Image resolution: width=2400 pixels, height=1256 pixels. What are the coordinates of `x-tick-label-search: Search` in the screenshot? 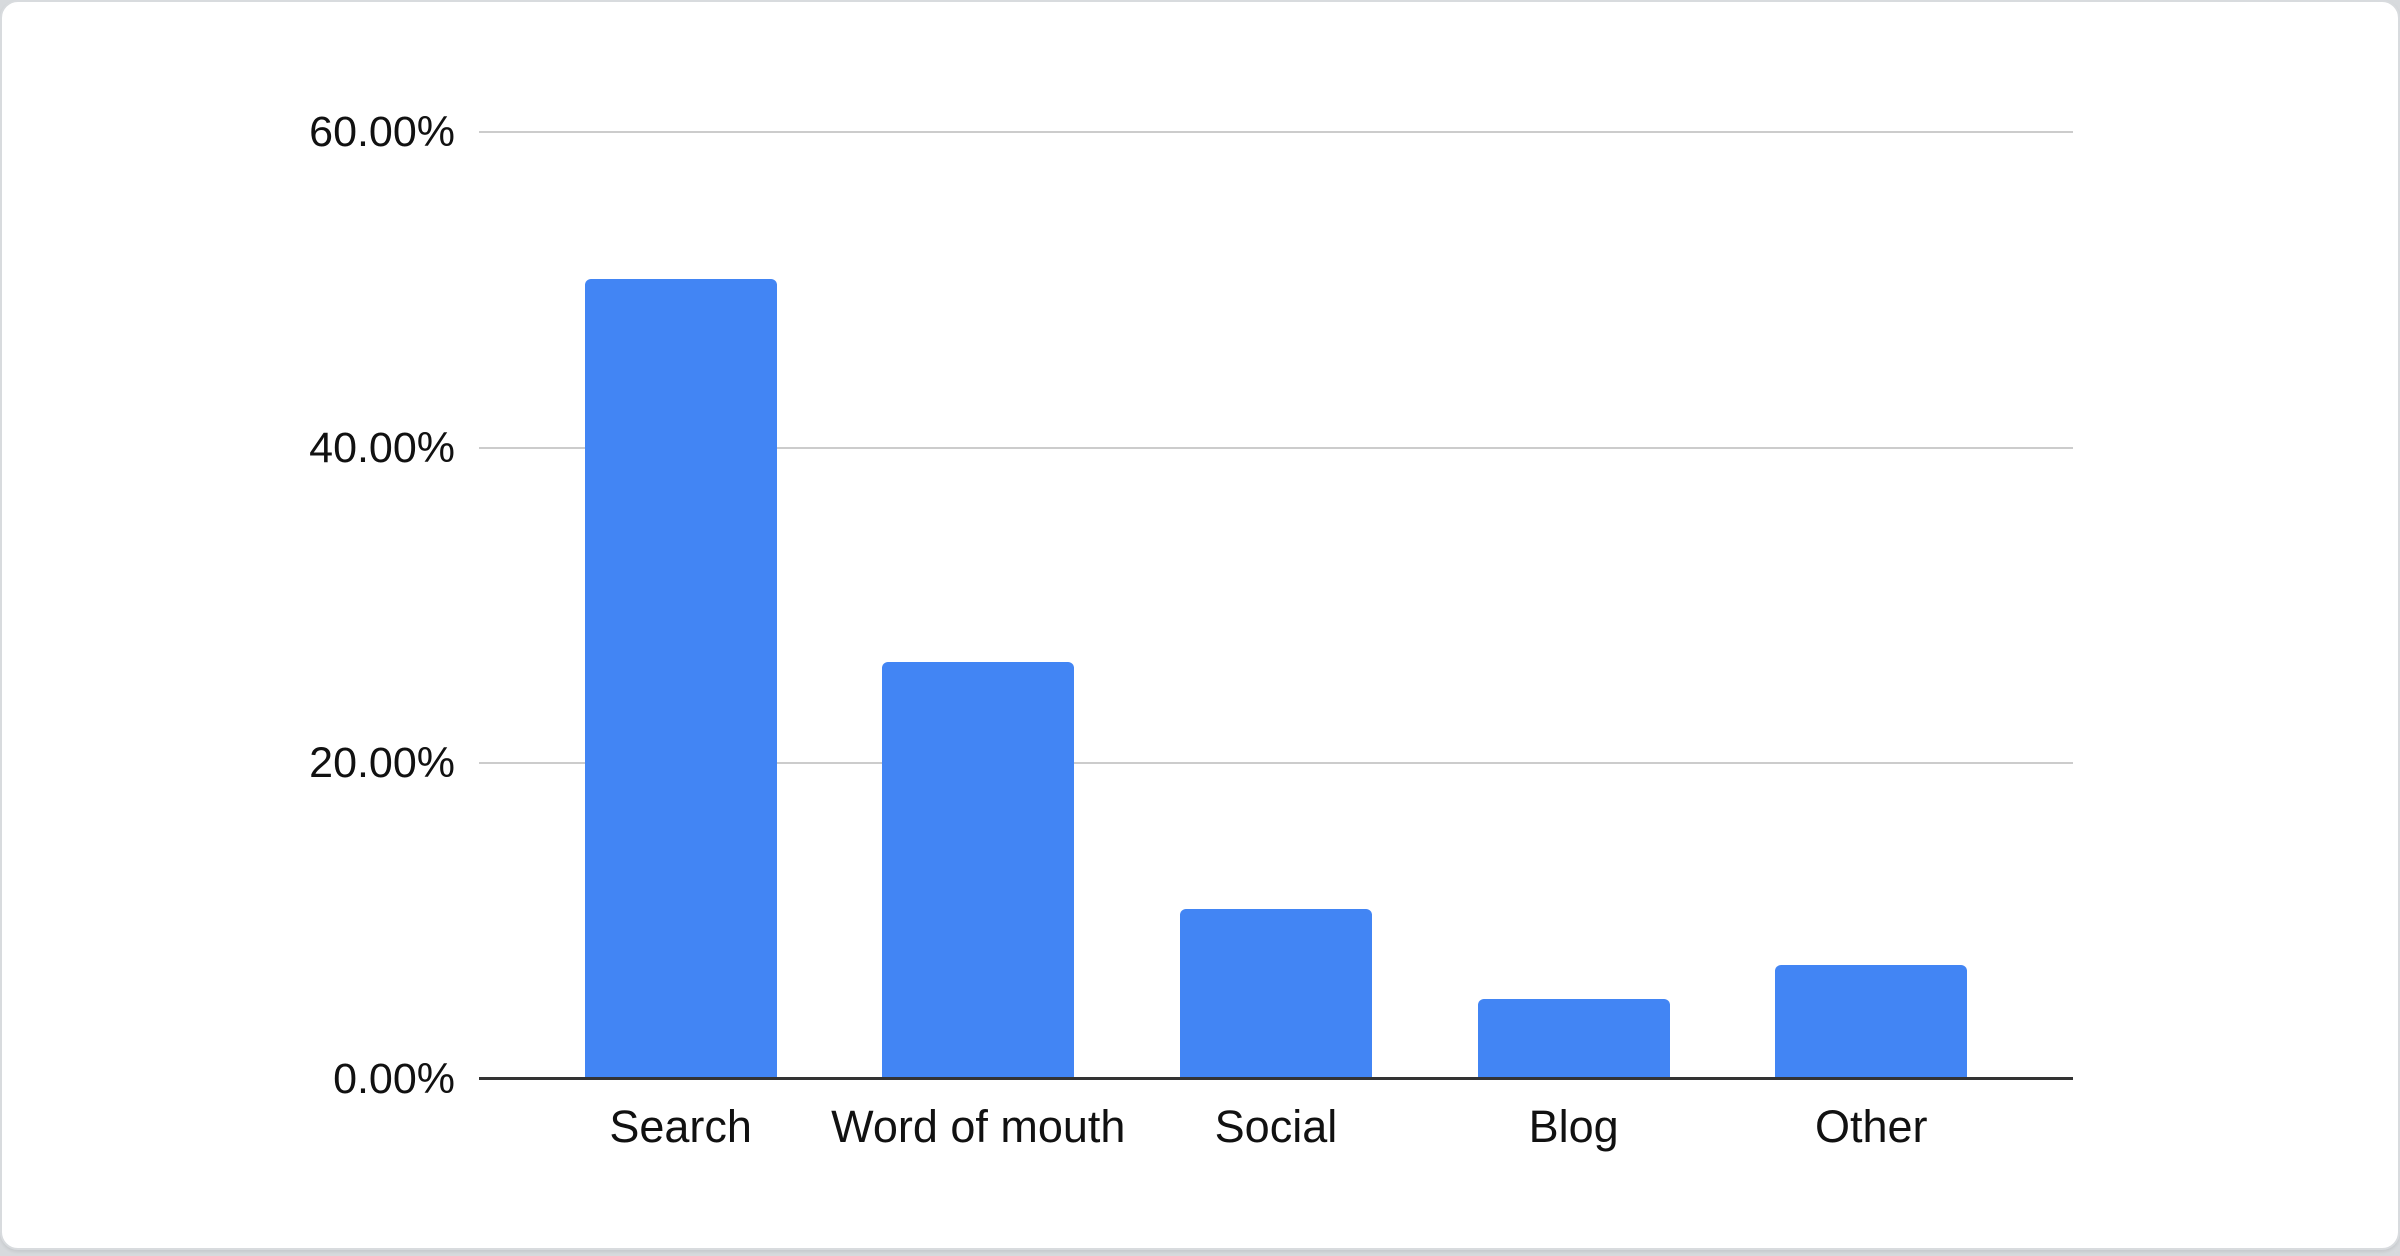 It's located at (680, 1126).